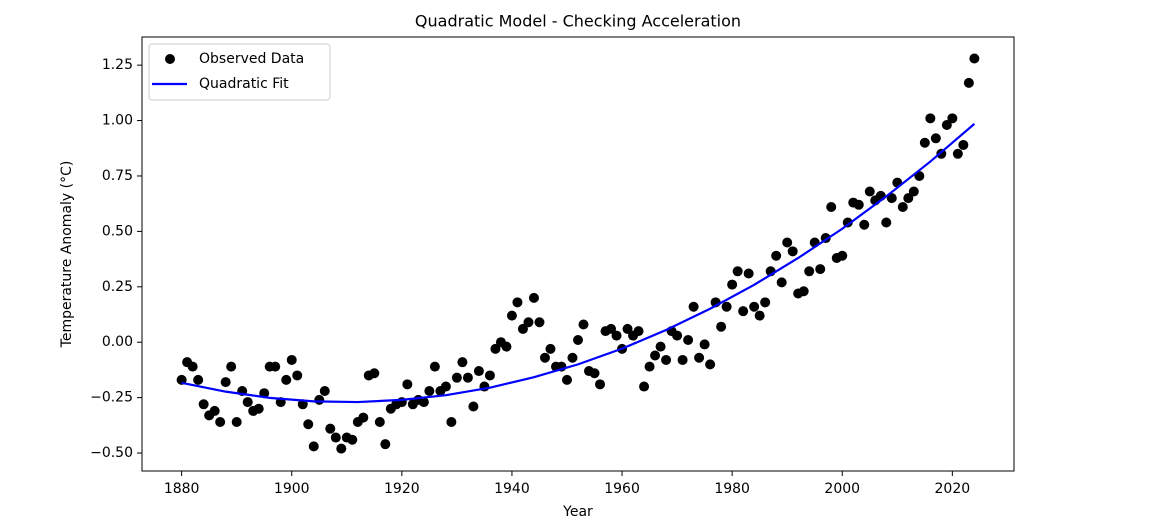 The image size is (1163, 522). Describe the element at coordinates (117, 65) in the screenshot. I see `y-tick-label: 1.25` at that location.